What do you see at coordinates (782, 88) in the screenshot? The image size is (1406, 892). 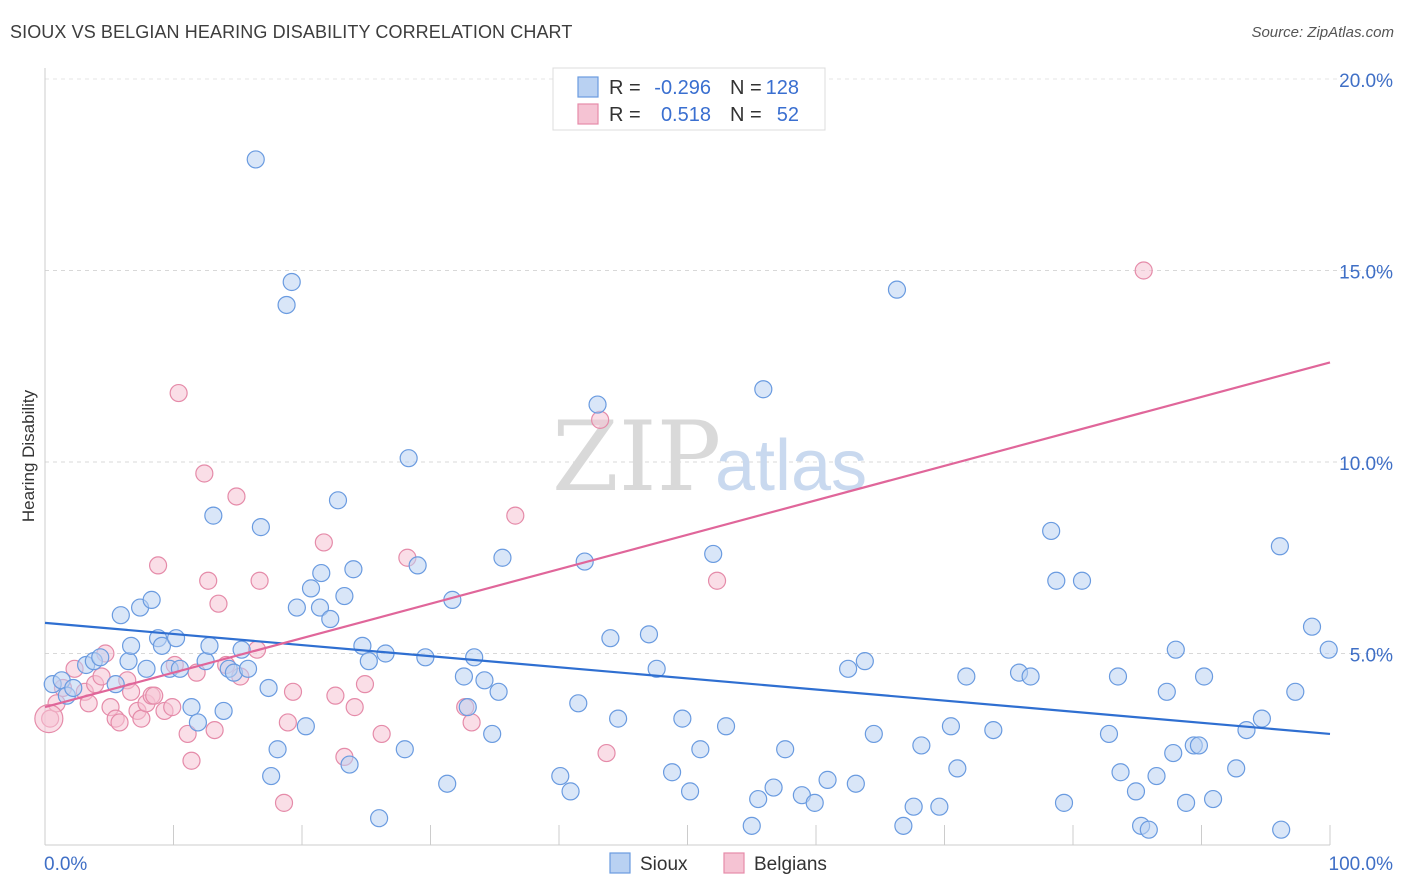 I see `legend-sioux-n-value: 128` at bounding box center [782, 88].